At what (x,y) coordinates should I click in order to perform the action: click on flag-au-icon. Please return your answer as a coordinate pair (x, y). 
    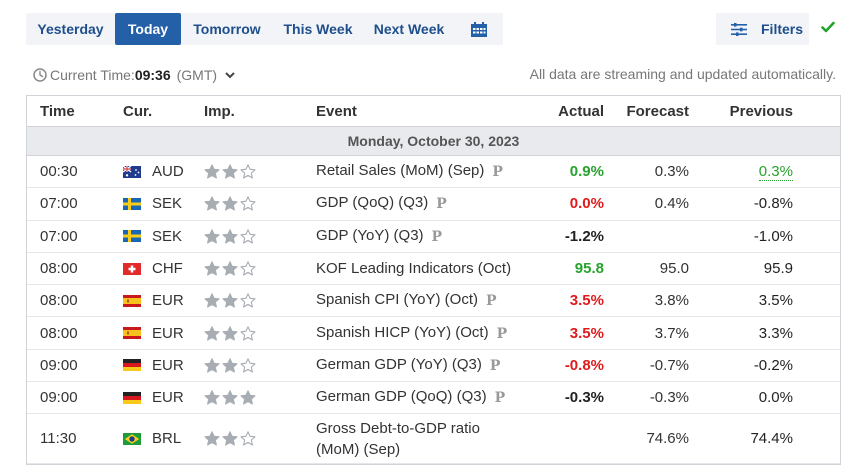
    Looking at the image, I should click on (132, 171).